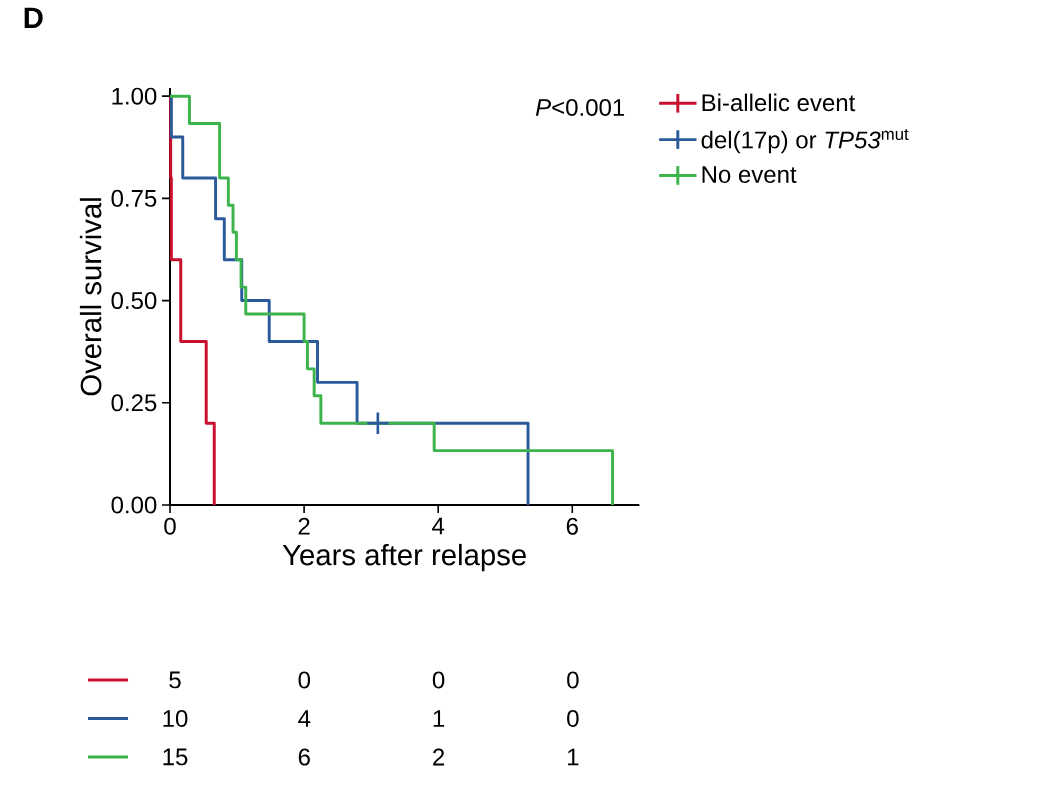 The width and height of the screenshot is (1049, 785). What do you see at coordinates (304, 526) in the screenshot?
I see `x-tick-label: 2` at bounding box center [304, 526].